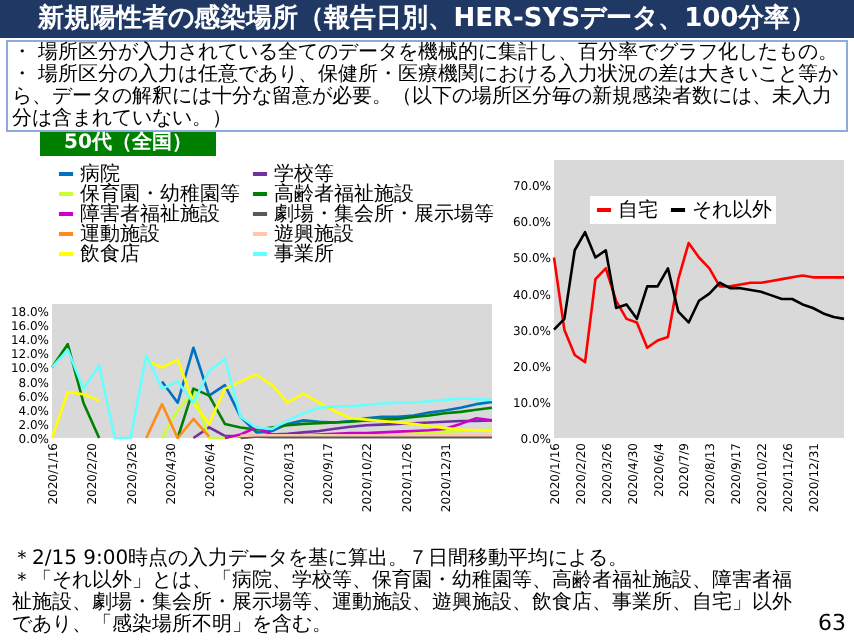 This screenshot has height=640, width=854. I want to click on legend-label: 保育園・幼稚園等, so click(160, 194).